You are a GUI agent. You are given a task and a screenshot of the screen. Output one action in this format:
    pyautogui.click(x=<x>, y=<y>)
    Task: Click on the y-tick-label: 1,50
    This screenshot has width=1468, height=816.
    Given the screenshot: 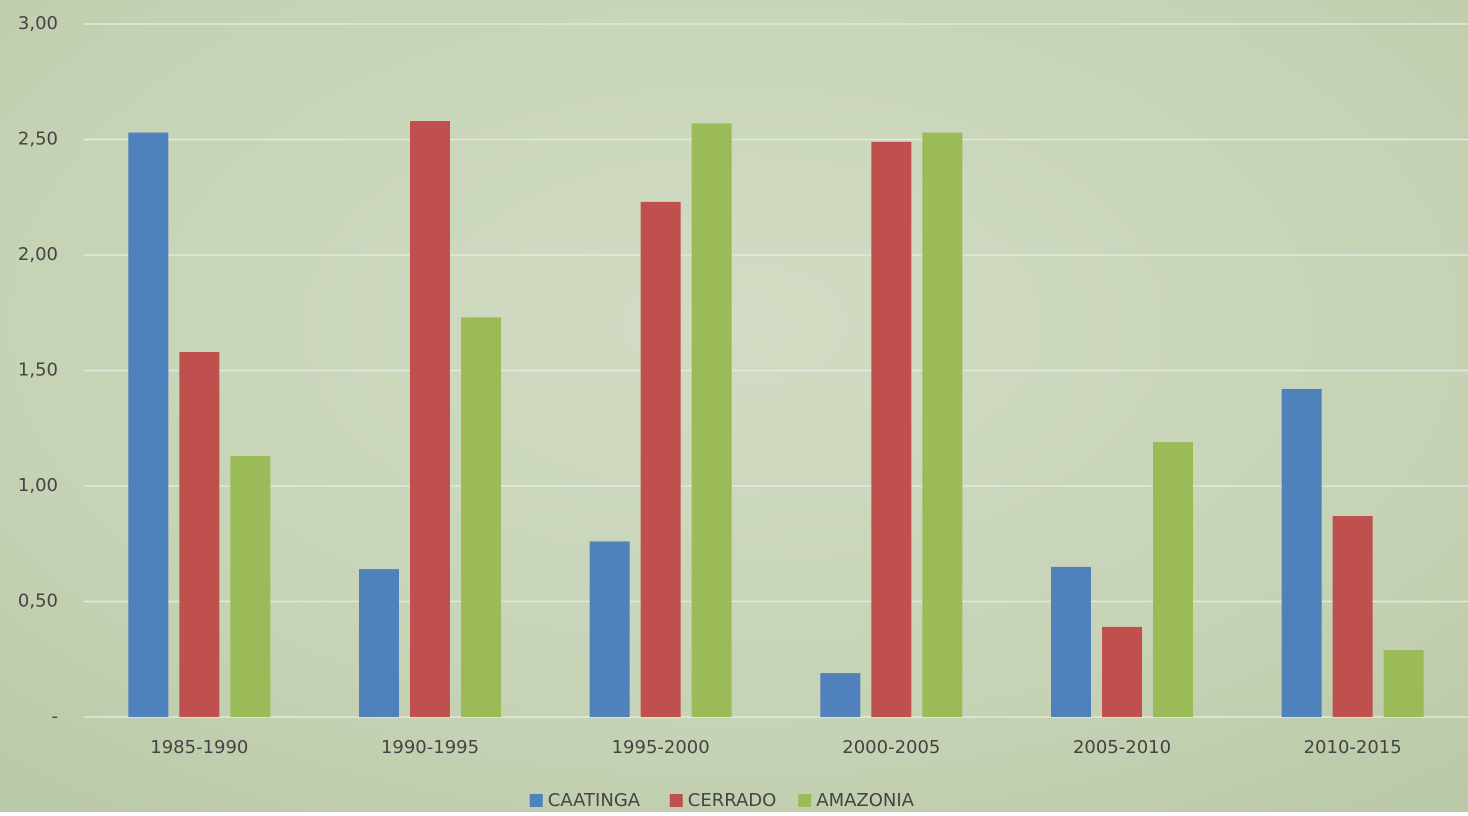 What is the action you would take?
    pyautogui.click(x=38, y=370)
    